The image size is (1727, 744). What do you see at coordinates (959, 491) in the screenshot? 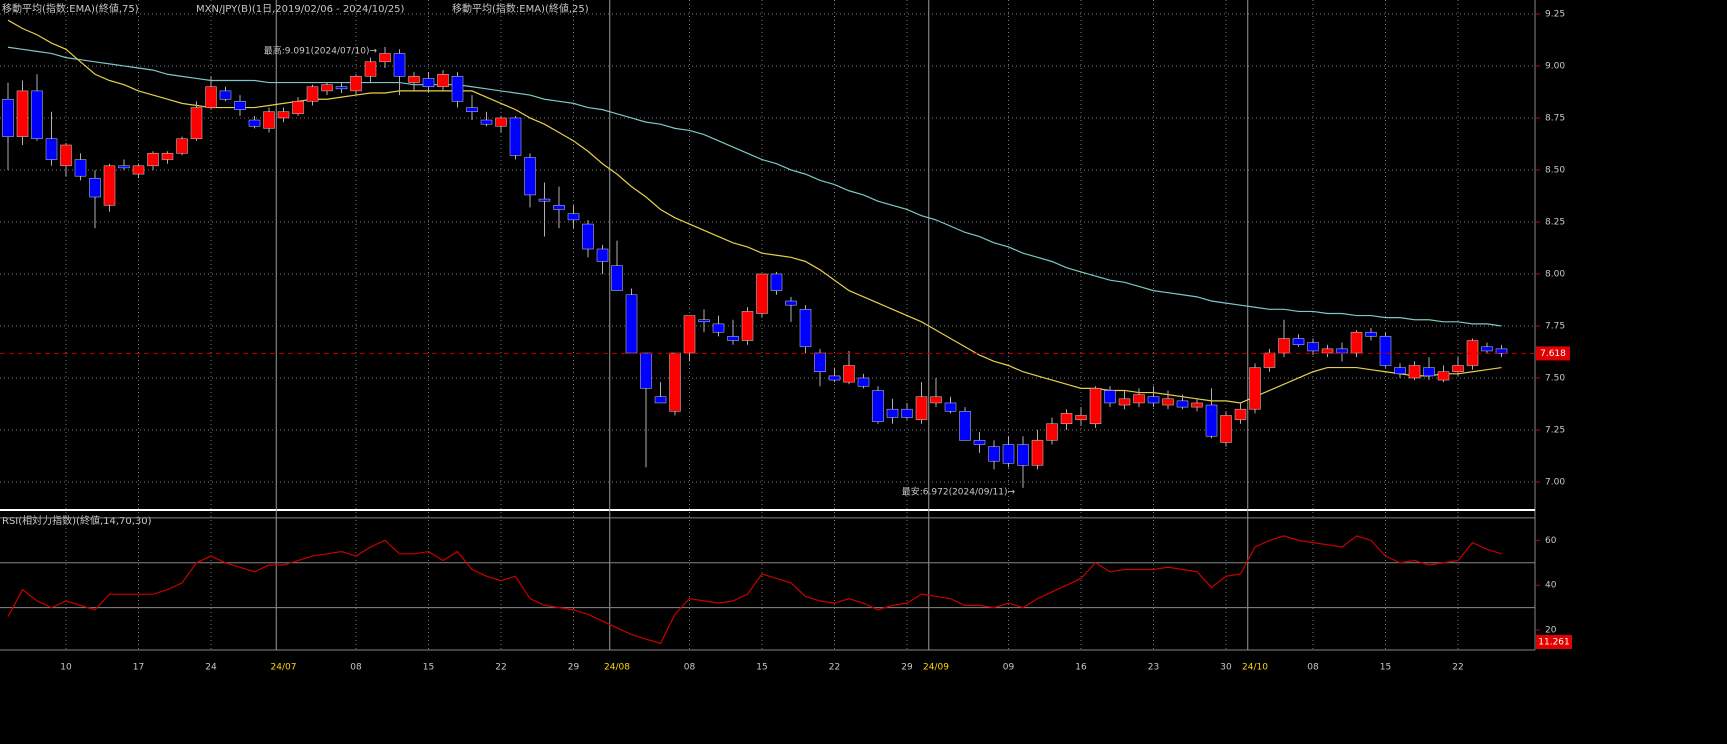
I see `annotation: 最安:6.972(2024/09/11)→` at bounding box center [959, 491].